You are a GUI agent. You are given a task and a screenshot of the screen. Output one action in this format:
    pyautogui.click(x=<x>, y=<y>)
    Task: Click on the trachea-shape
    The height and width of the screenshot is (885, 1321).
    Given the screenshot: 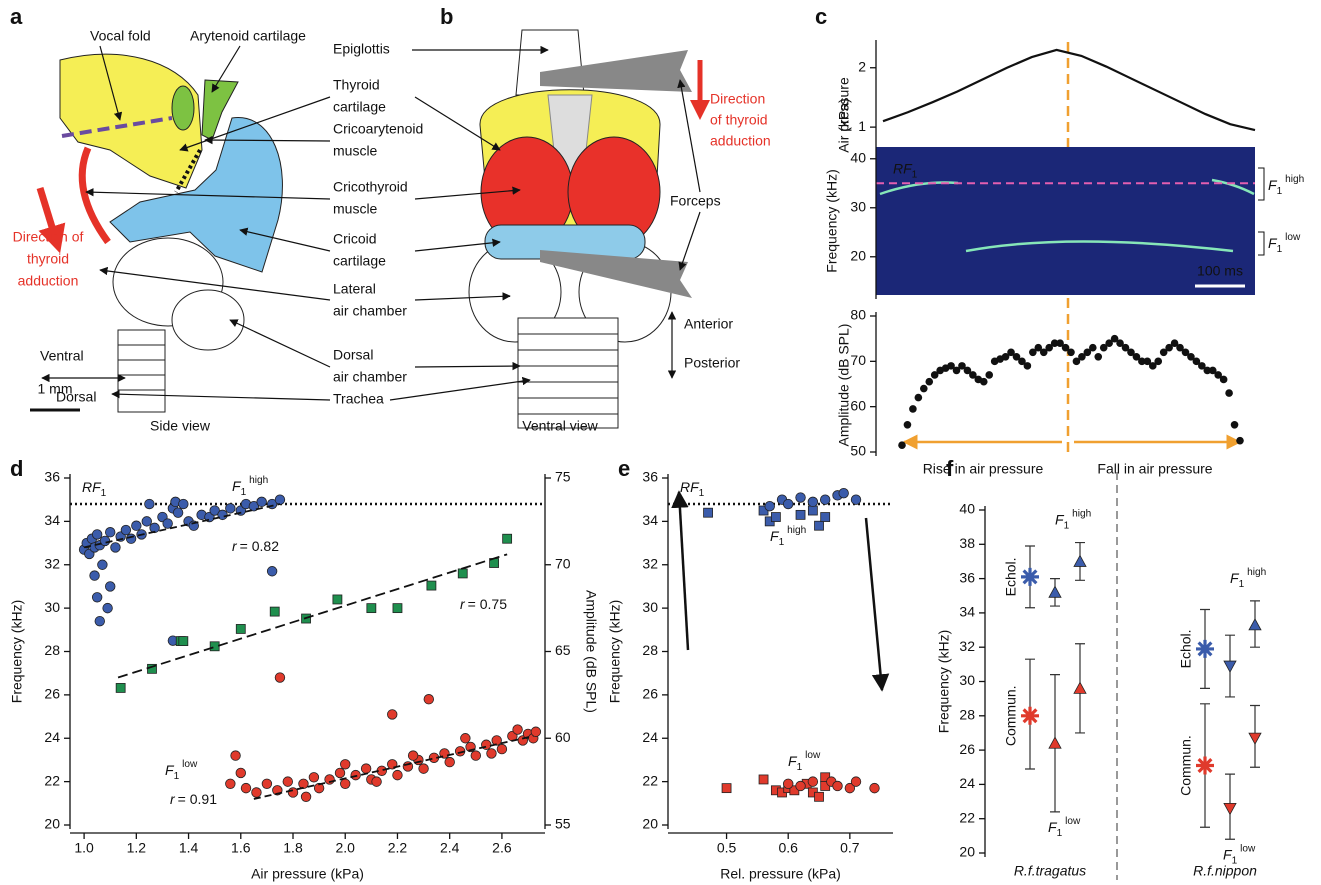 What is the action you would take?
    pyautogui.click(x=141, y=371)
    